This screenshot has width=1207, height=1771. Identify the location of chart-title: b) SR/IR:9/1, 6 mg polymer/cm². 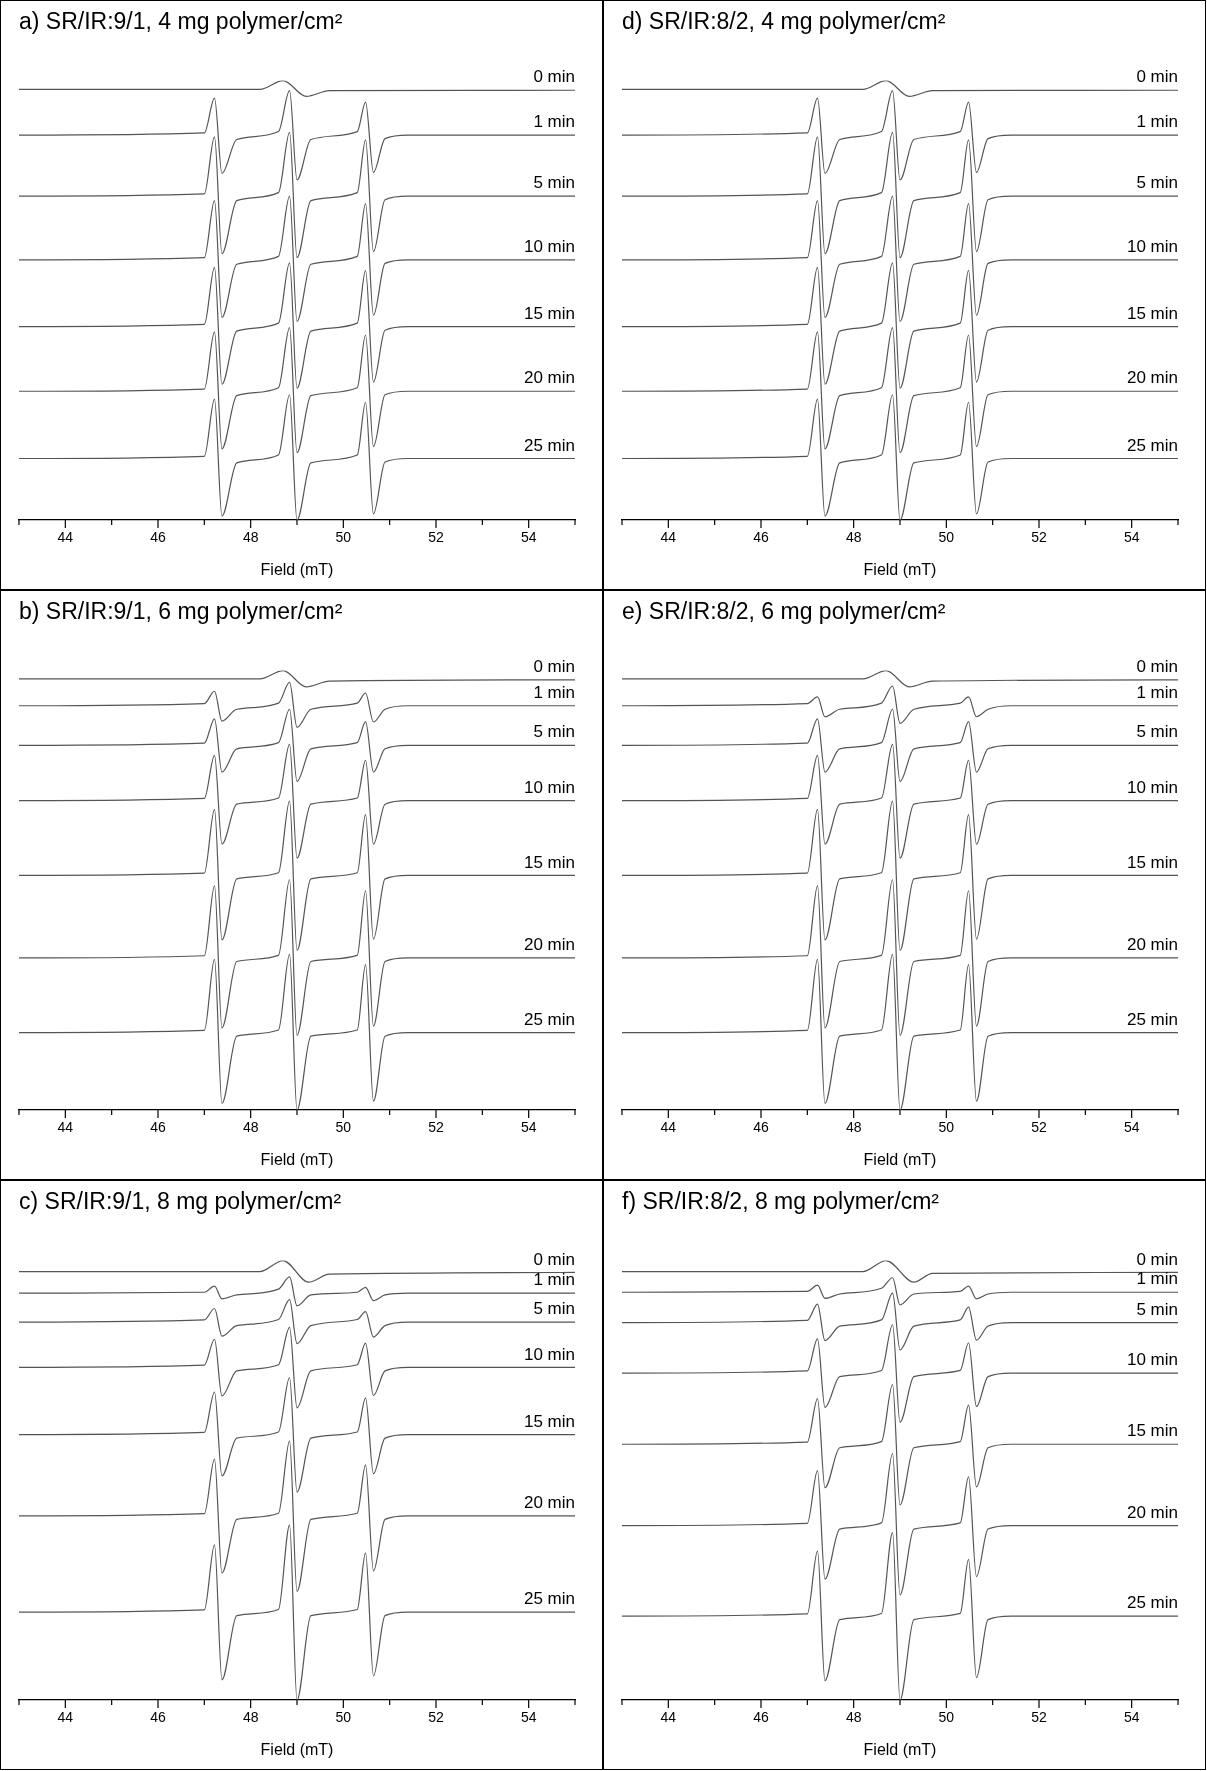
(181, 611).